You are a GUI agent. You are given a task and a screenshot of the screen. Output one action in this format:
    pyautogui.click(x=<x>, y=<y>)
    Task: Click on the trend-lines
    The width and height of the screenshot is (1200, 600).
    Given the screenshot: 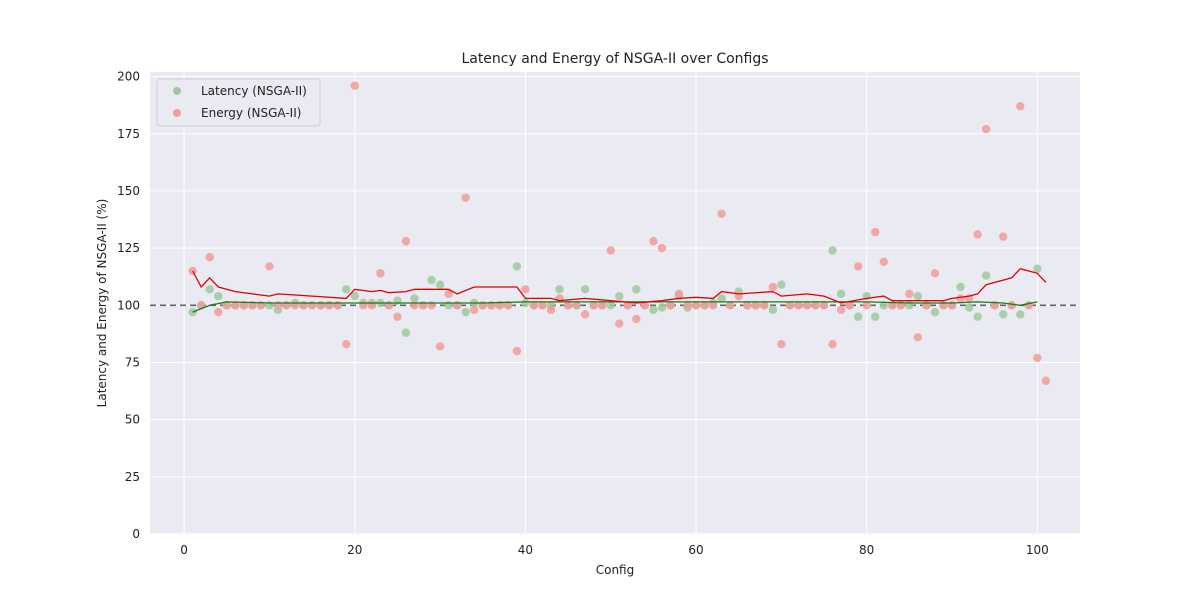 What is the action you would take?
    pyautogui.click(x=619, y=290)
    